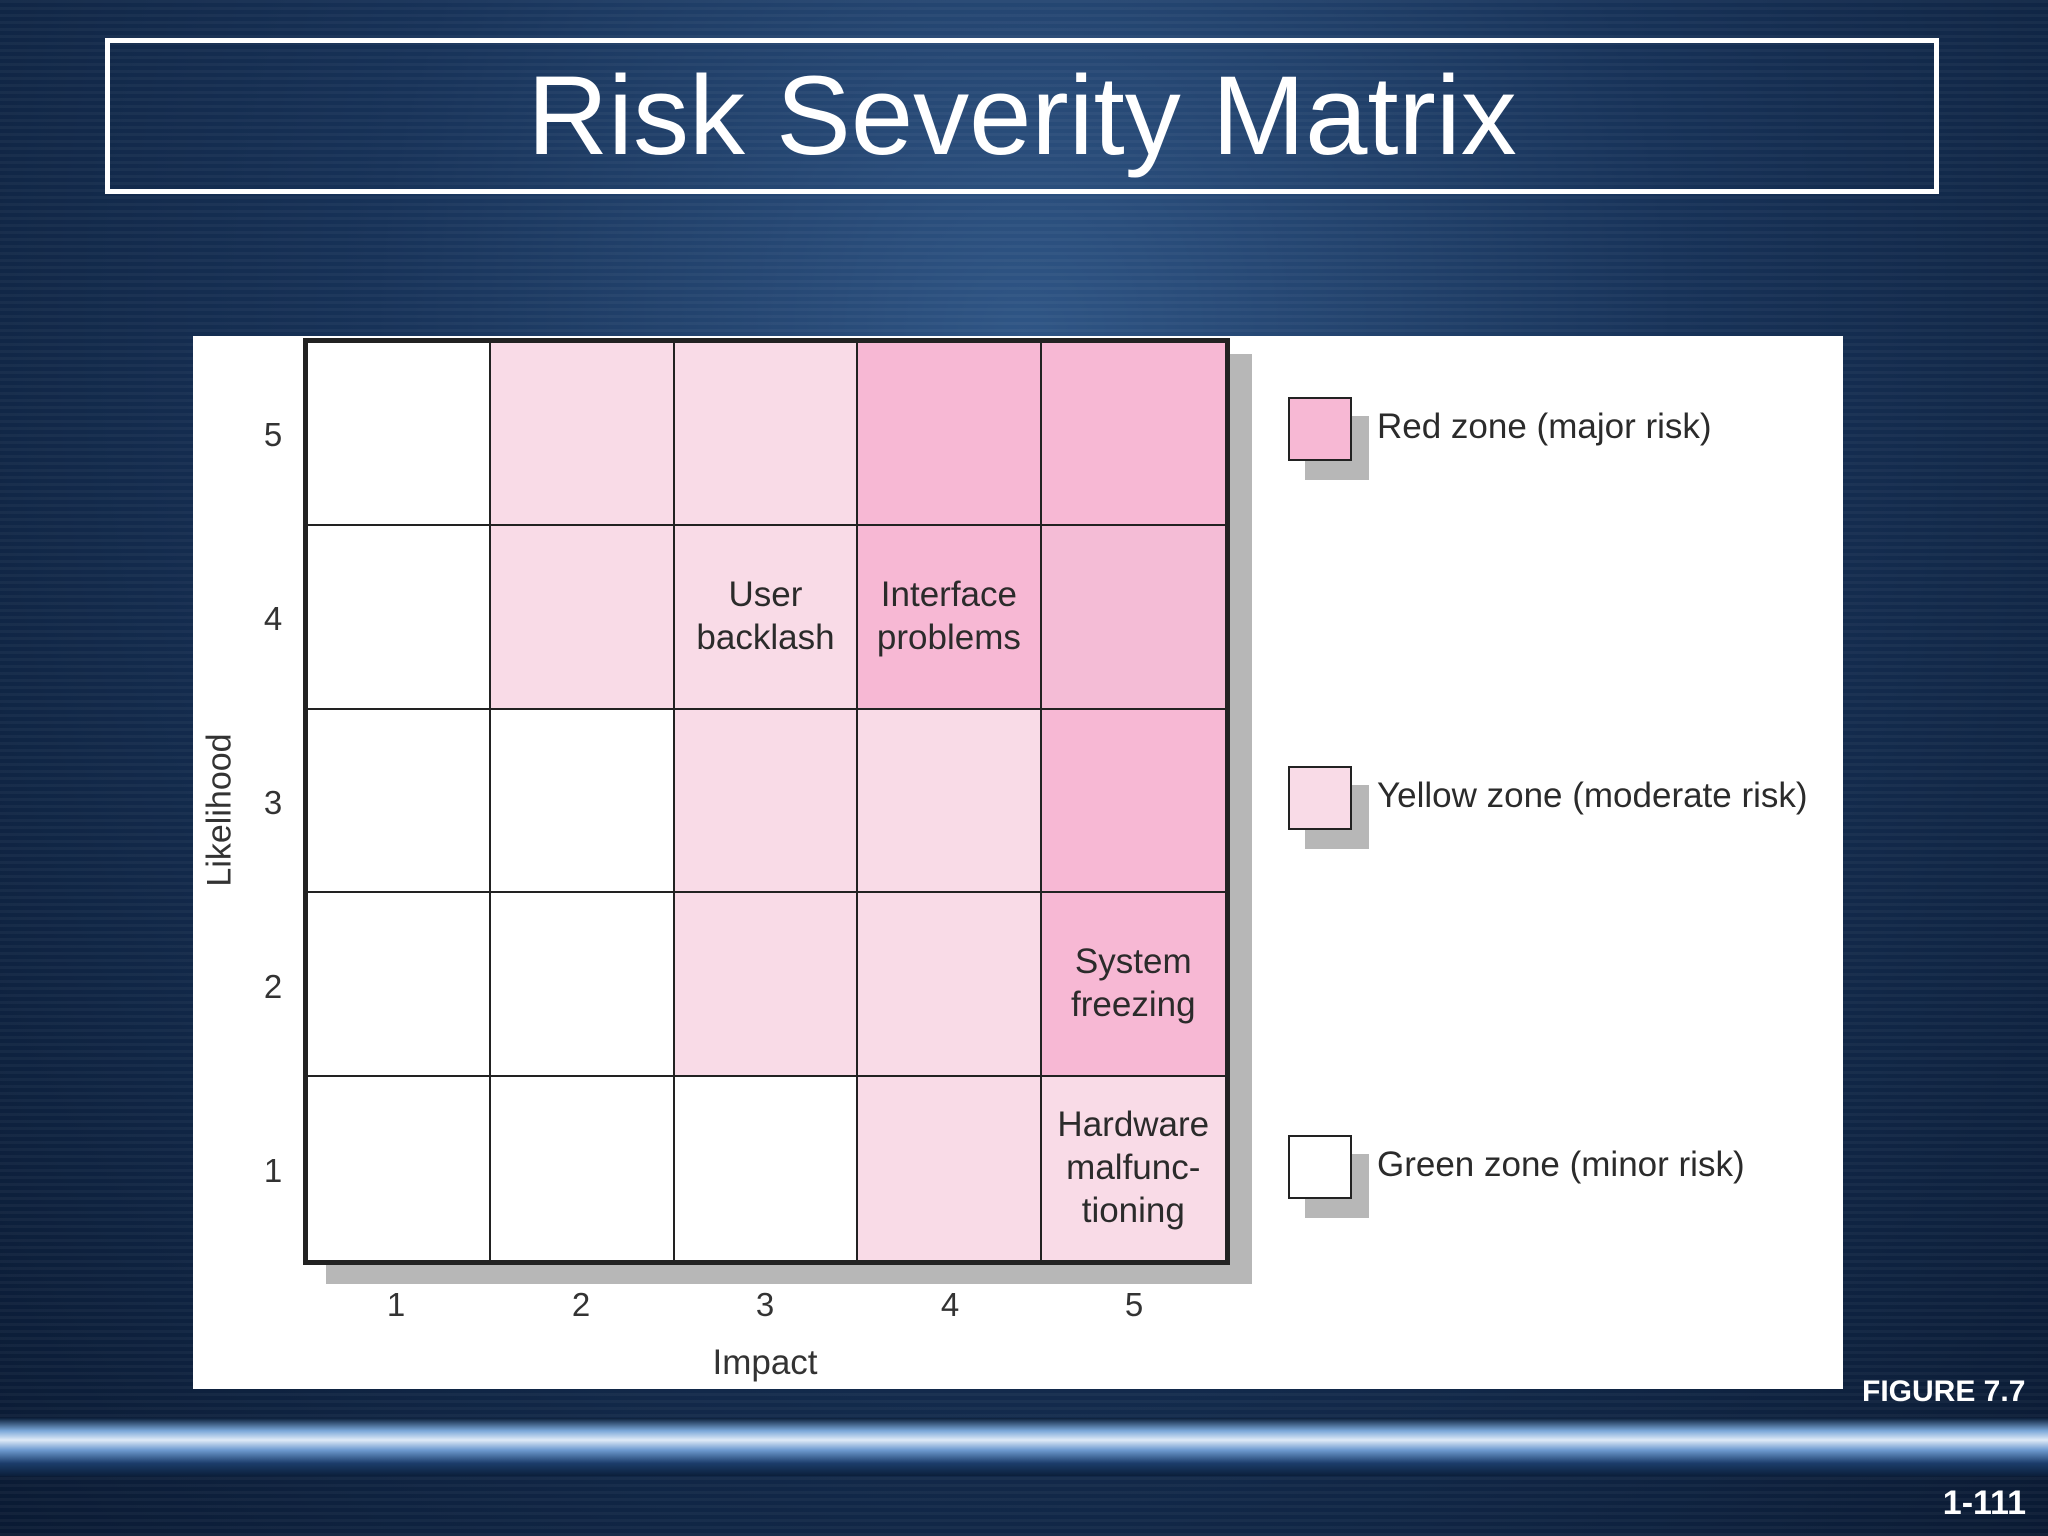  Describe the element at coordinates (400, 435) in the screenshot. I see `matrix-cell-l5-i1` at that location.